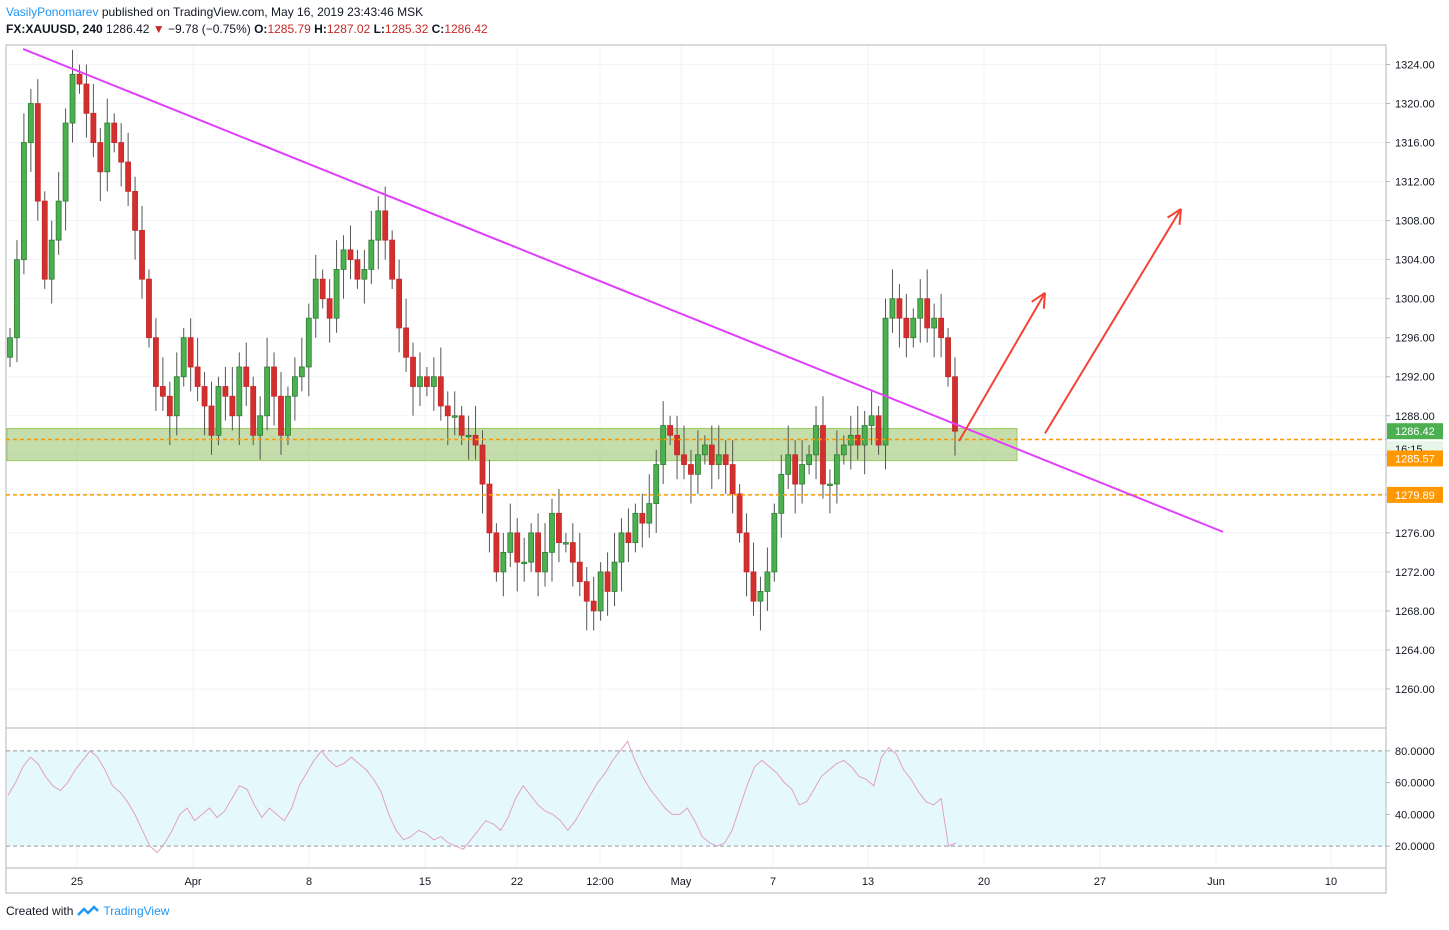 This screenshot has width=1449, height=930. What do you see at coordinates (1415, 144) in the screenshot?
I see `y-tick-label: 1316.00` at bounding box center [1415, 144].